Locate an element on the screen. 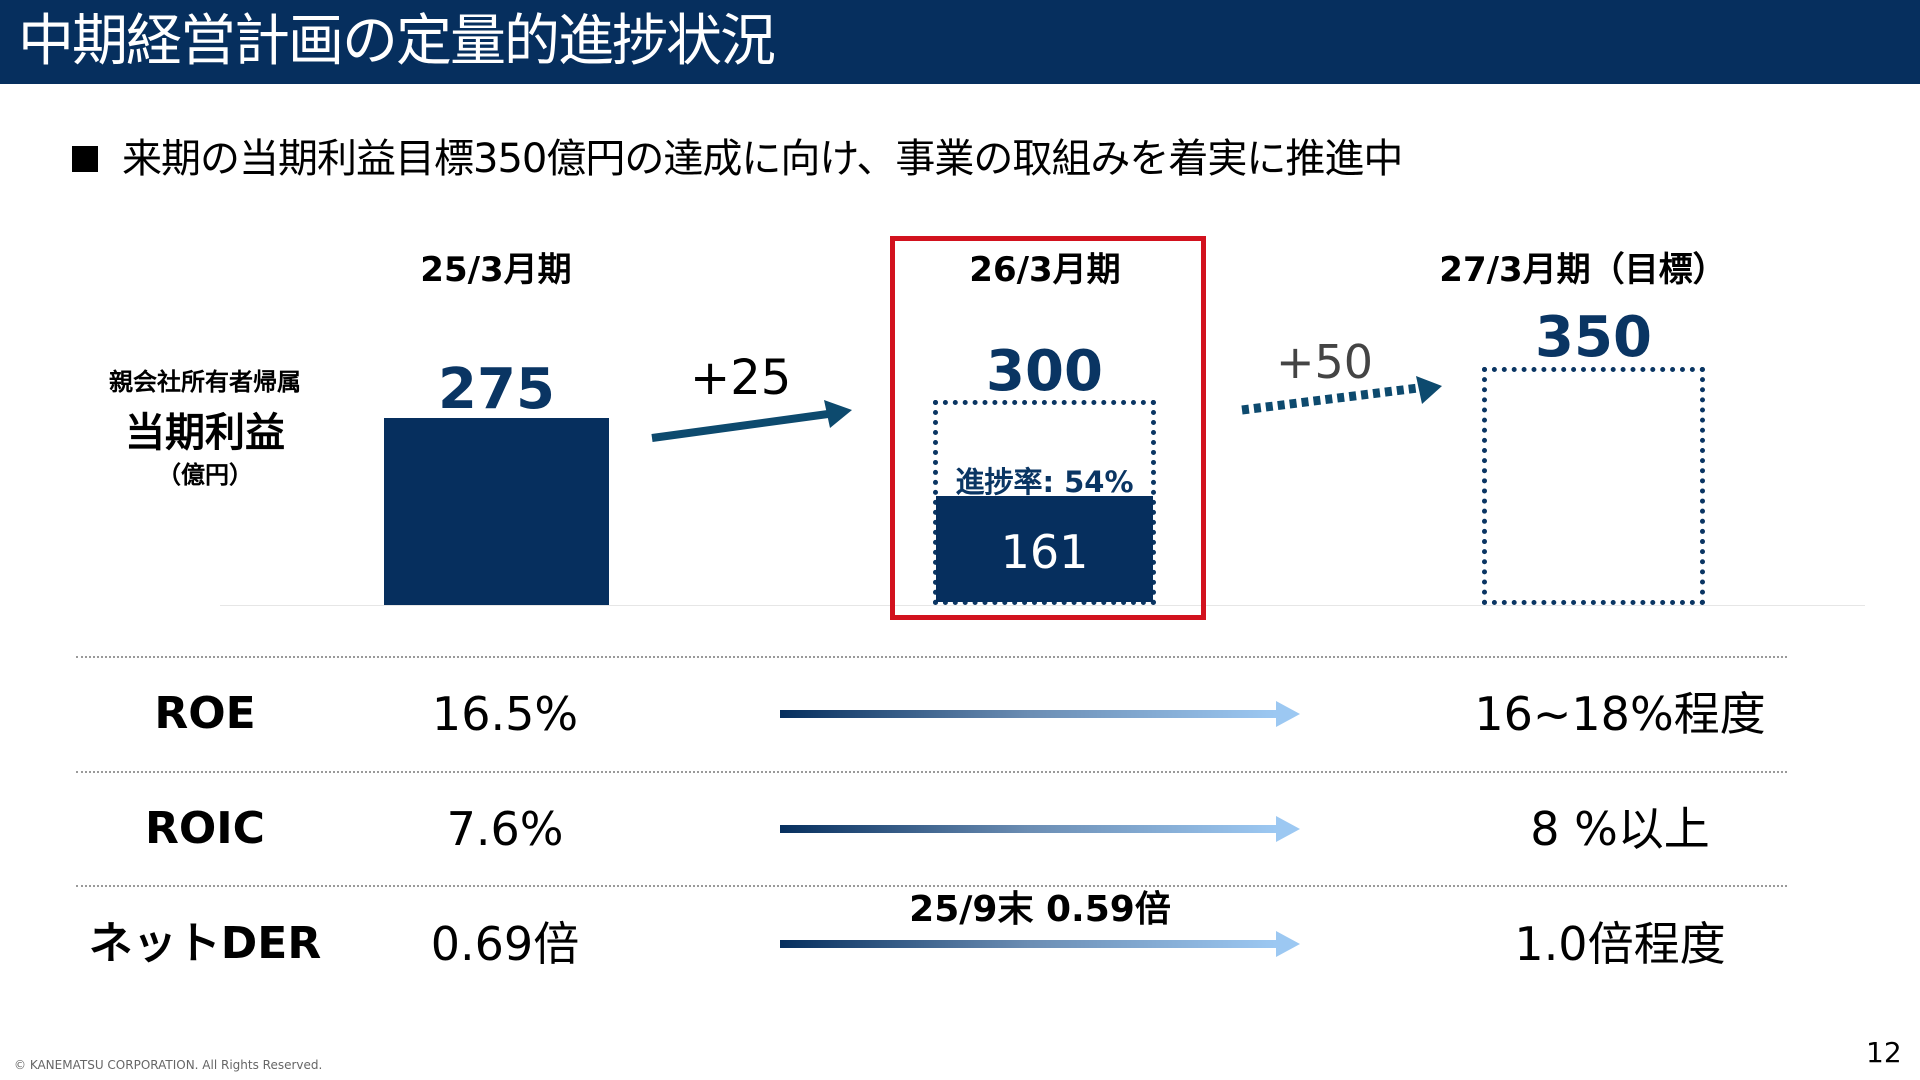  ylabel-unit: （億円） is located at coordinates (205, 475).